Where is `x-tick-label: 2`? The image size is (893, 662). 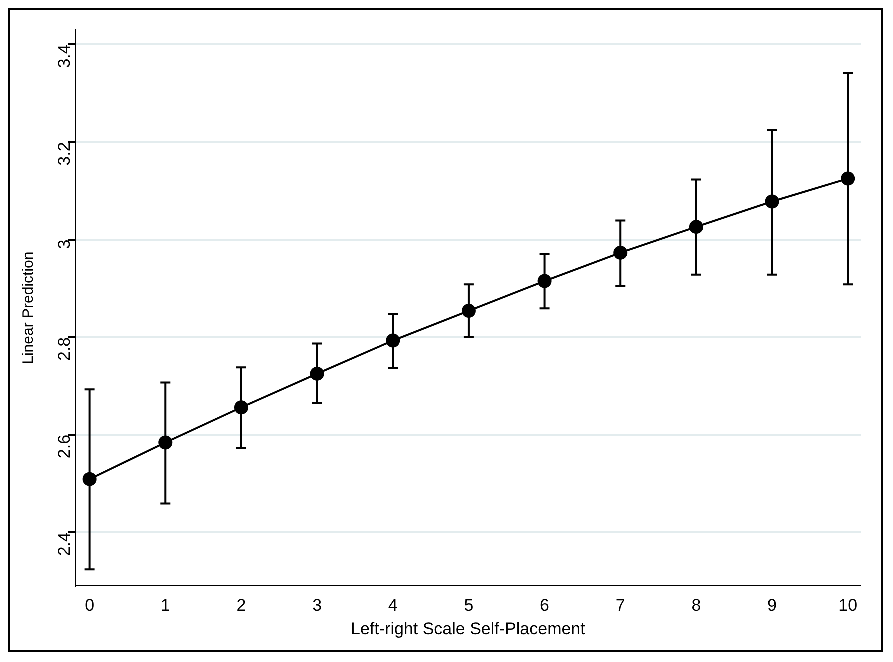
x-tick-label: 2 is located at coordinates (241, 606).